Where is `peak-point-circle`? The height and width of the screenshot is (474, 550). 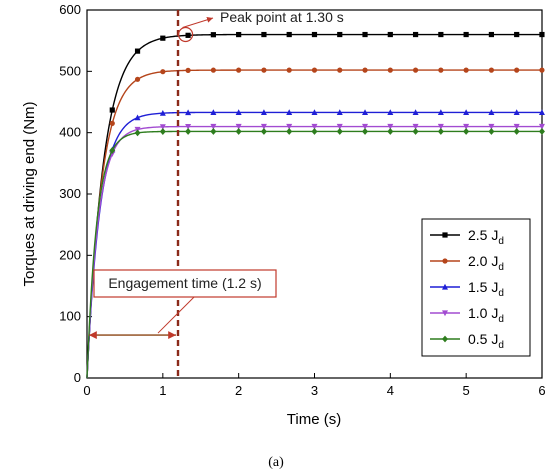
peak-point-circle is located at coordinates (185, 34).